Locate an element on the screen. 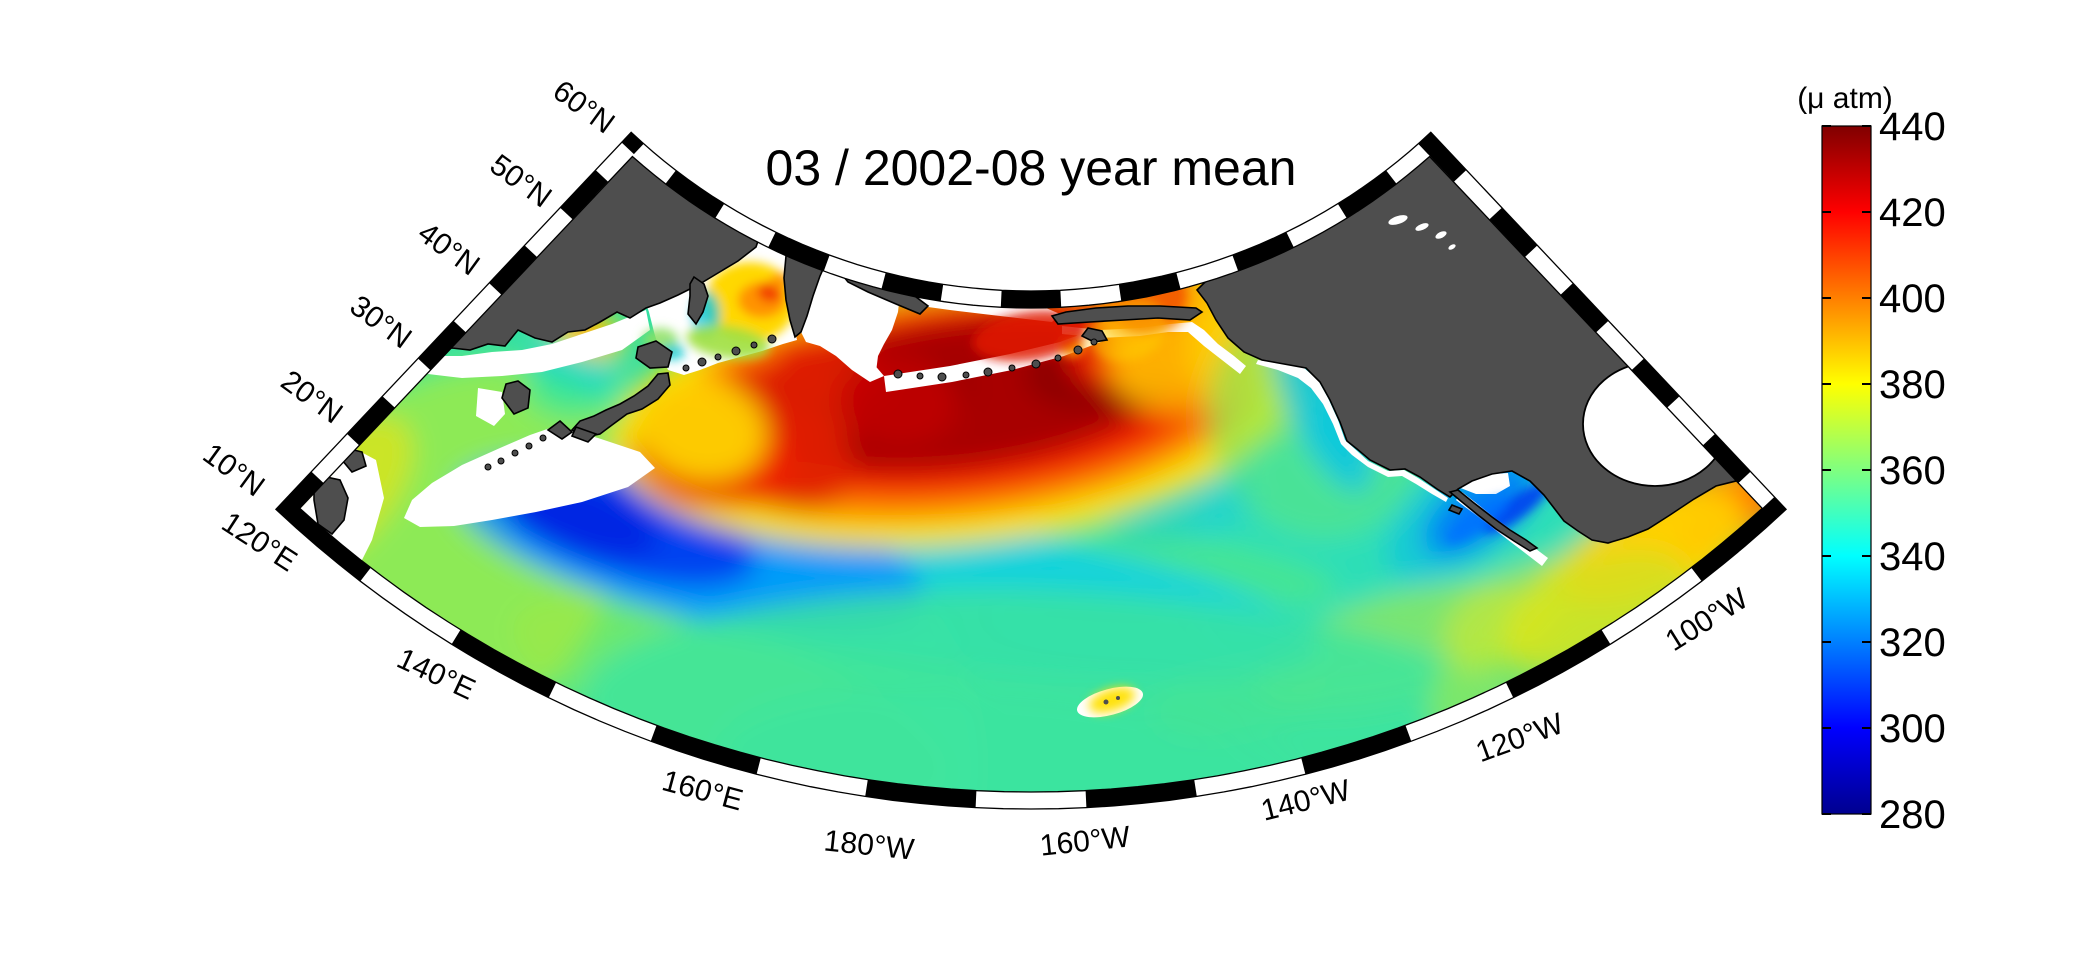 The height and width of the screenshot is (975, 2100). svg-text: 440 is located at coordinates (1912, 127).